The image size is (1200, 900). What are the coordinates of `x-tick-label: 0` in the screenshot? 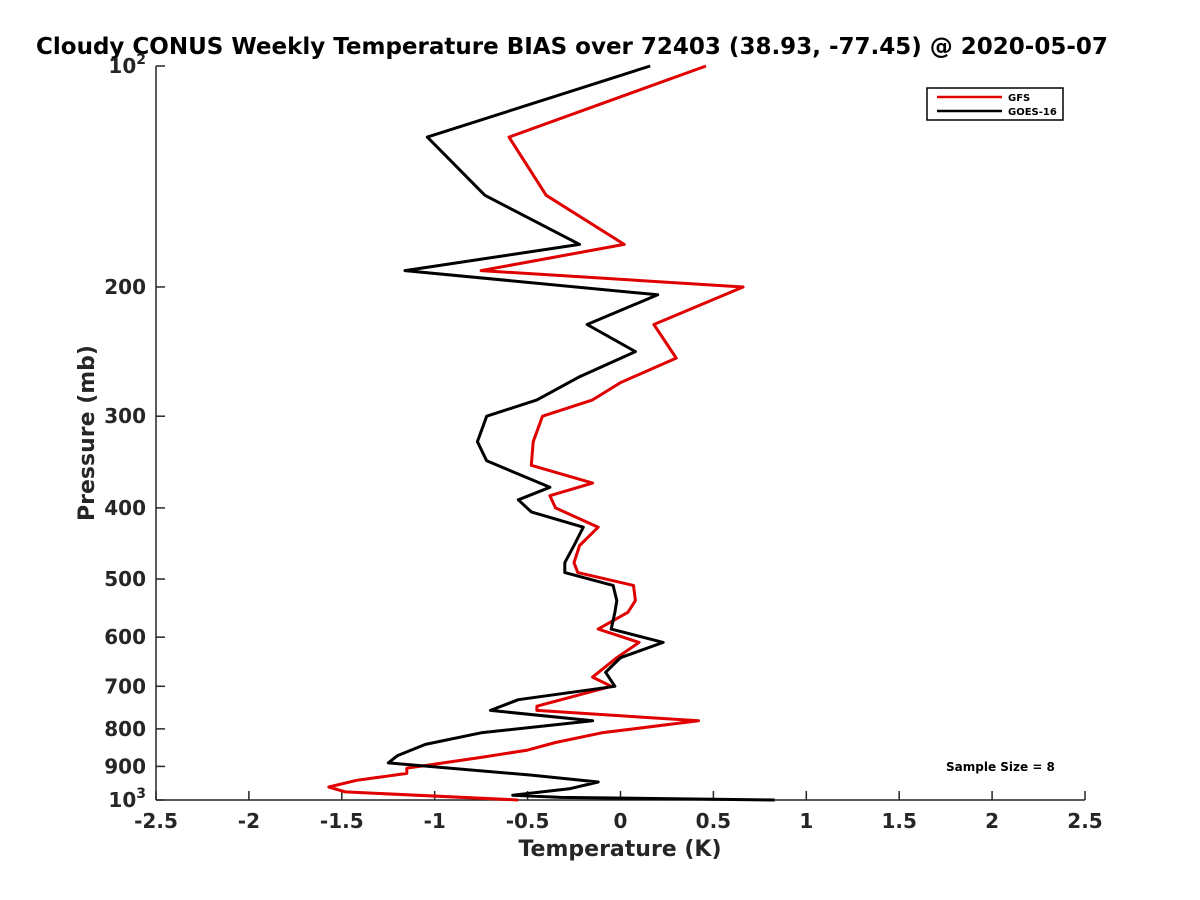 It's located at (621, 821).